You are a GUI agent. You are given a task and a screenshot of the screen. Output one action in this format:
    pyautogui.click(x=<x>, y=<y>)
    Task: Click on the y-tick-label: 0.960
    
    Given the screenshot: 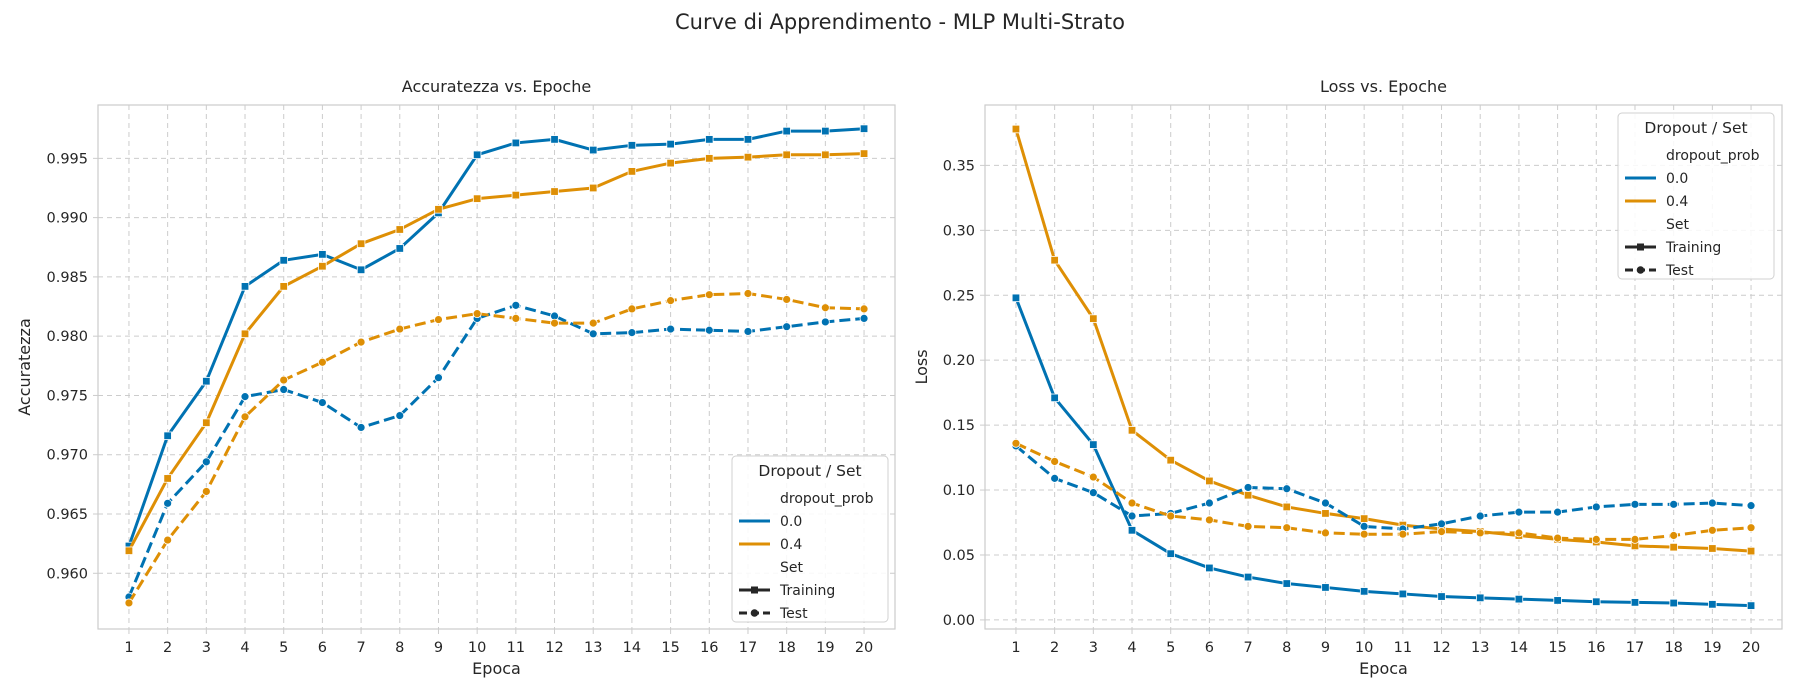 What is the action you would take?
    pyautogui.click(x=67, y=574)
    